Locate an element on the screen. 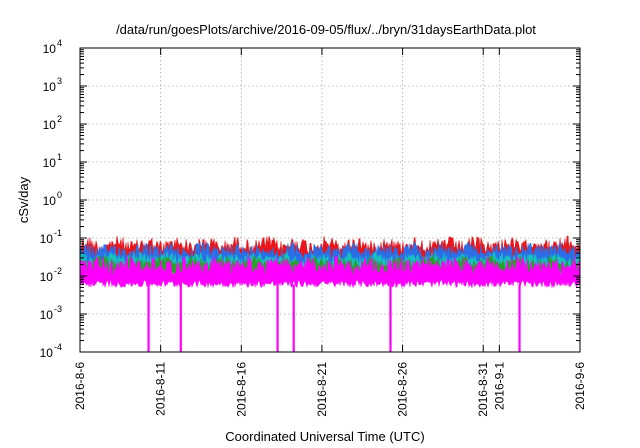  y-tick-label: 10⁻² is located at coordinates (51, 275).